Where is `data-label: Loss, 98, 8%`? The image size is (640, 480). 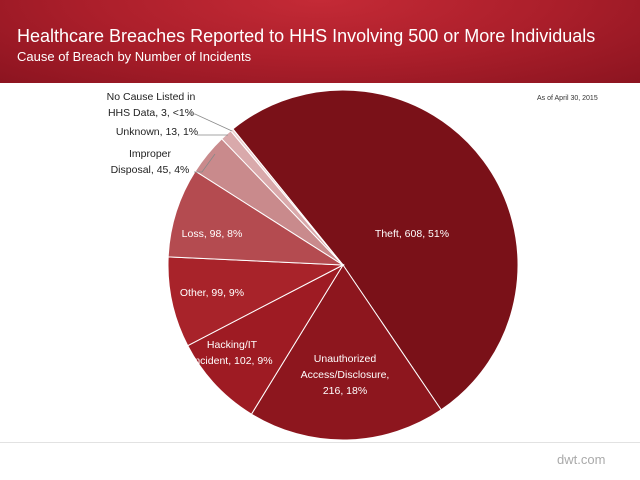 data-label: Loss, 98, 8% is located at coordinates (212, 234).